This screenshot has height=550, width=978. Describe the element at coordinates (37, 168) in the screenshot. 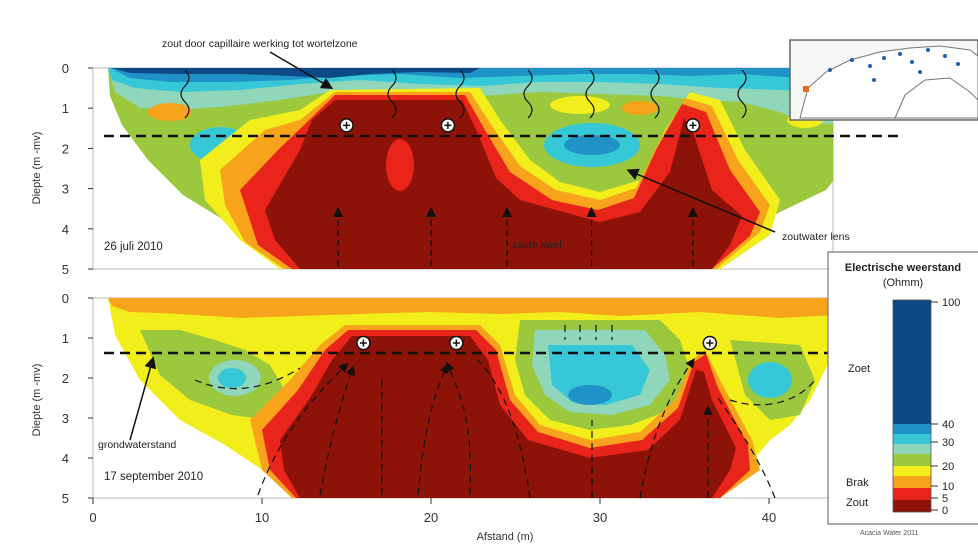

I see `top-y-axis-label: Diepte (m -mv)` at that location.